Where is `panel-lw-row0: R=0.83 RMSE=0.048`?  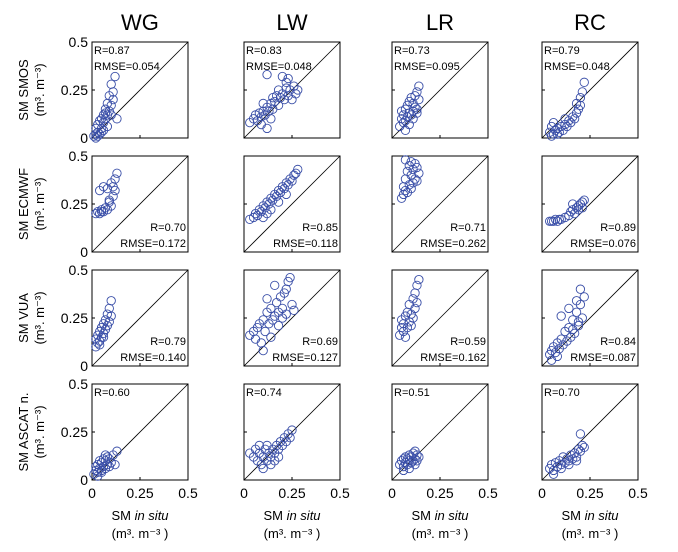 panel-lw-row0: R=0.83 RMSE=0.048 is located at coordinates (292, 90).